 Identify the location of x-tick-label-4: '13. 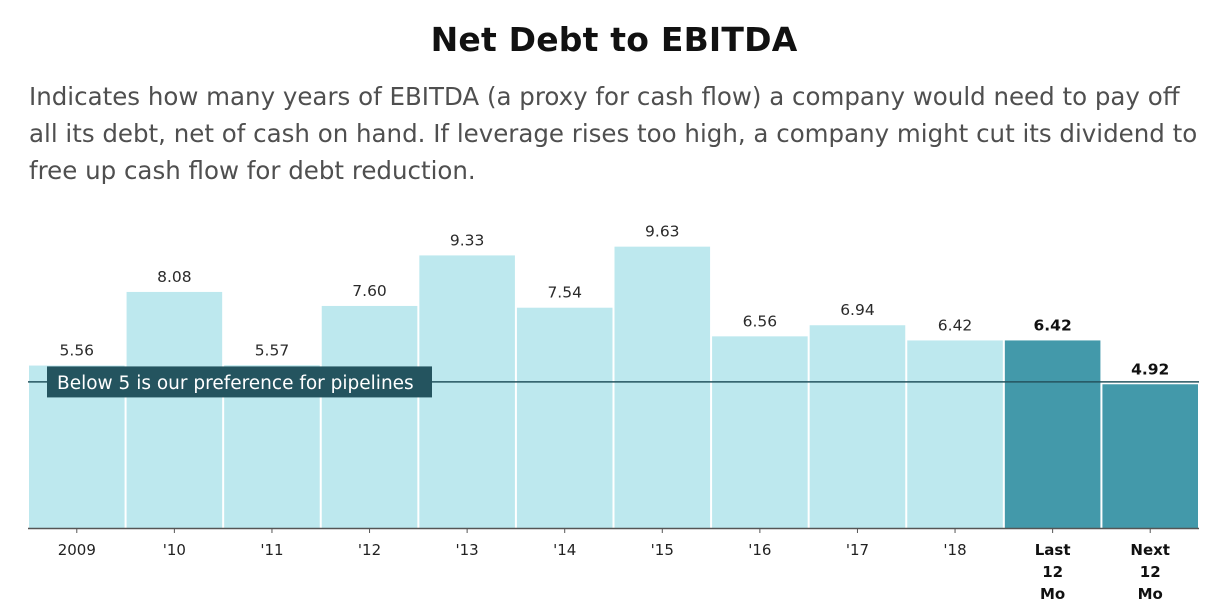
(467, 550).